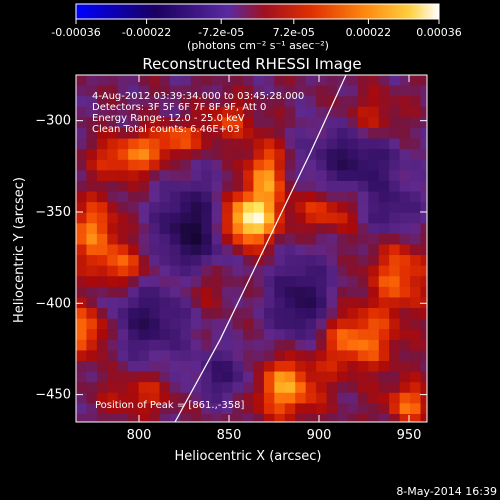 This screenshot has width=500, height=500. I want to click on x-tick-label: 900, so click(319, 435).